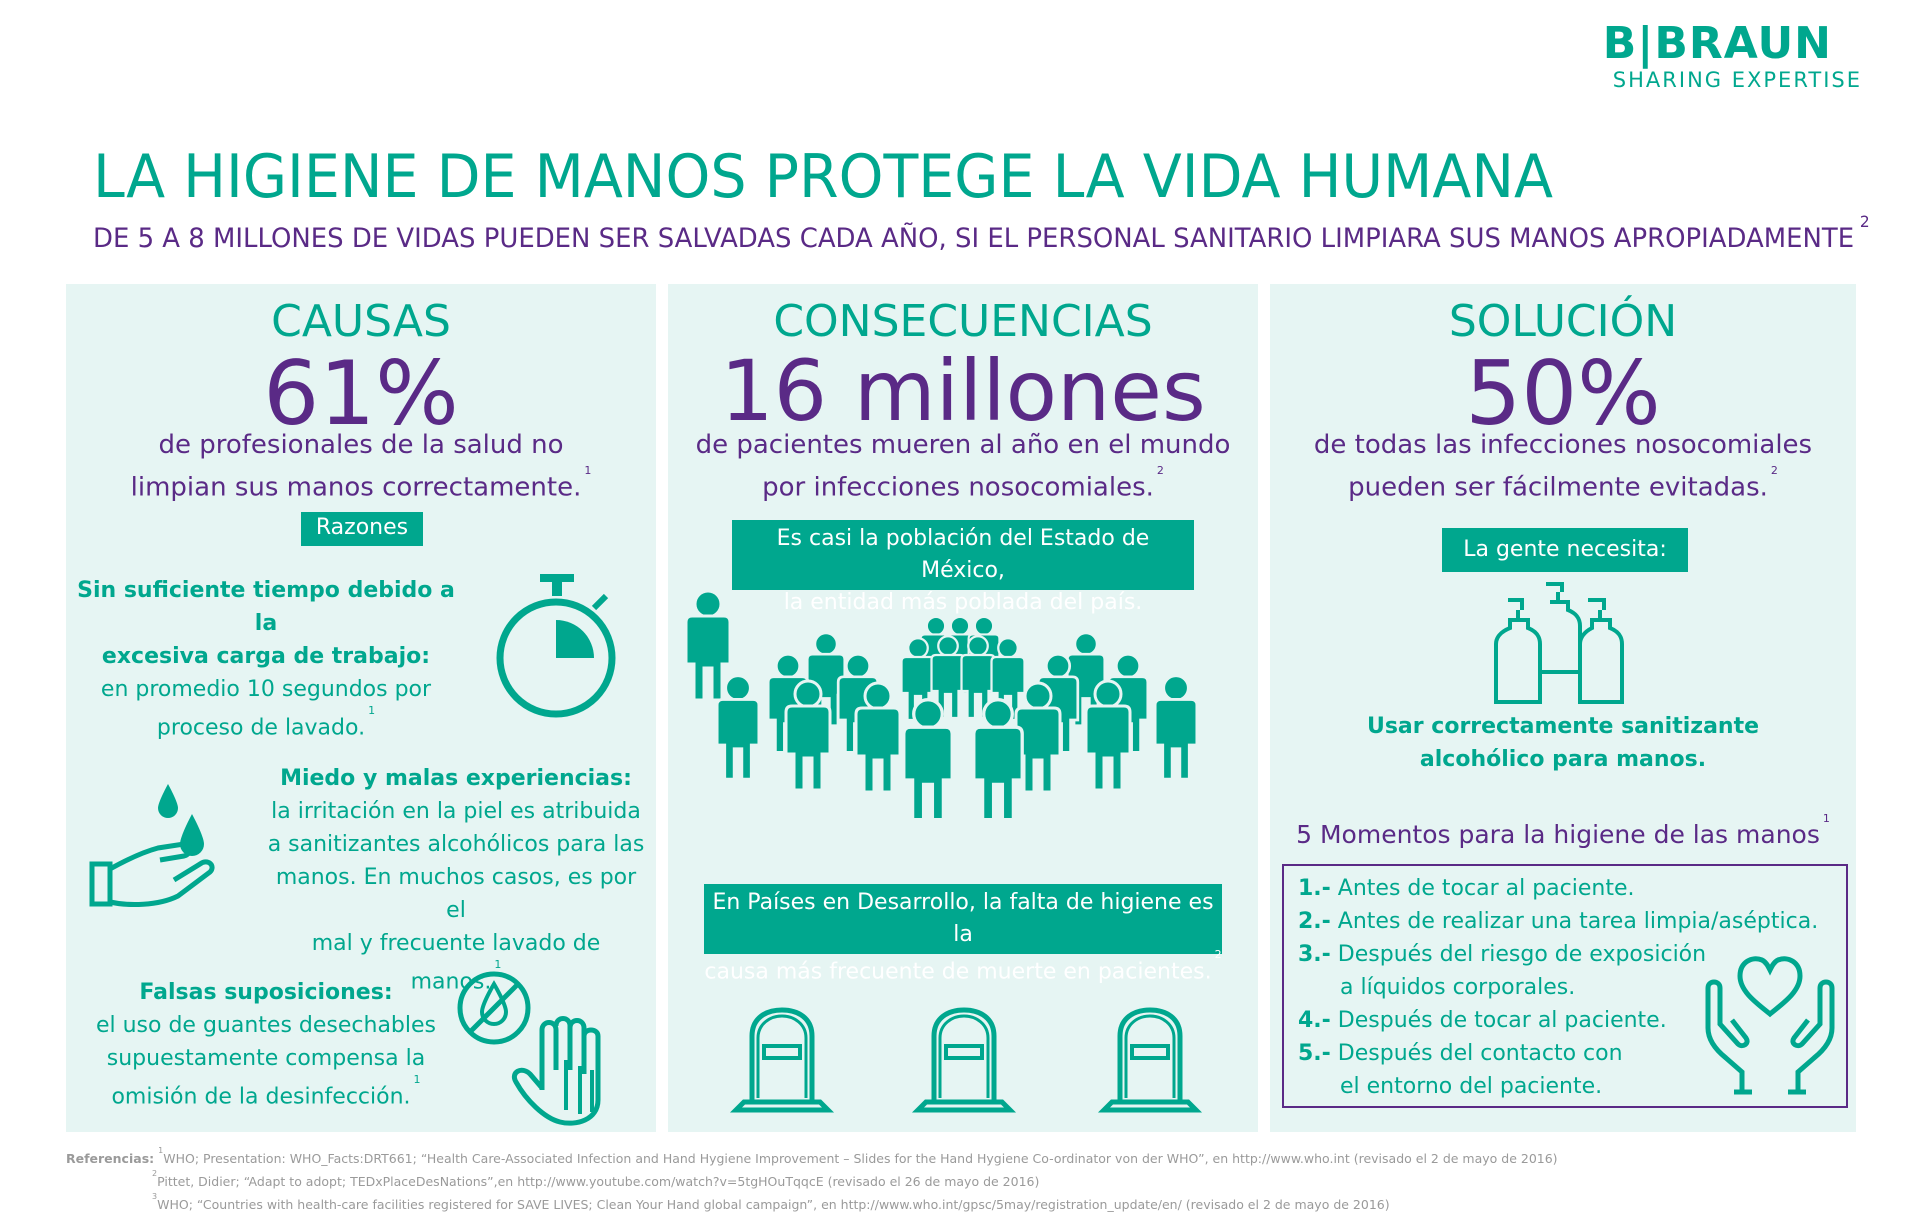  What do you see at coordinates (963, 391) in the screenshot?
I see `consecuencias-stat: 16 millones` at bounding box center [963, 391].